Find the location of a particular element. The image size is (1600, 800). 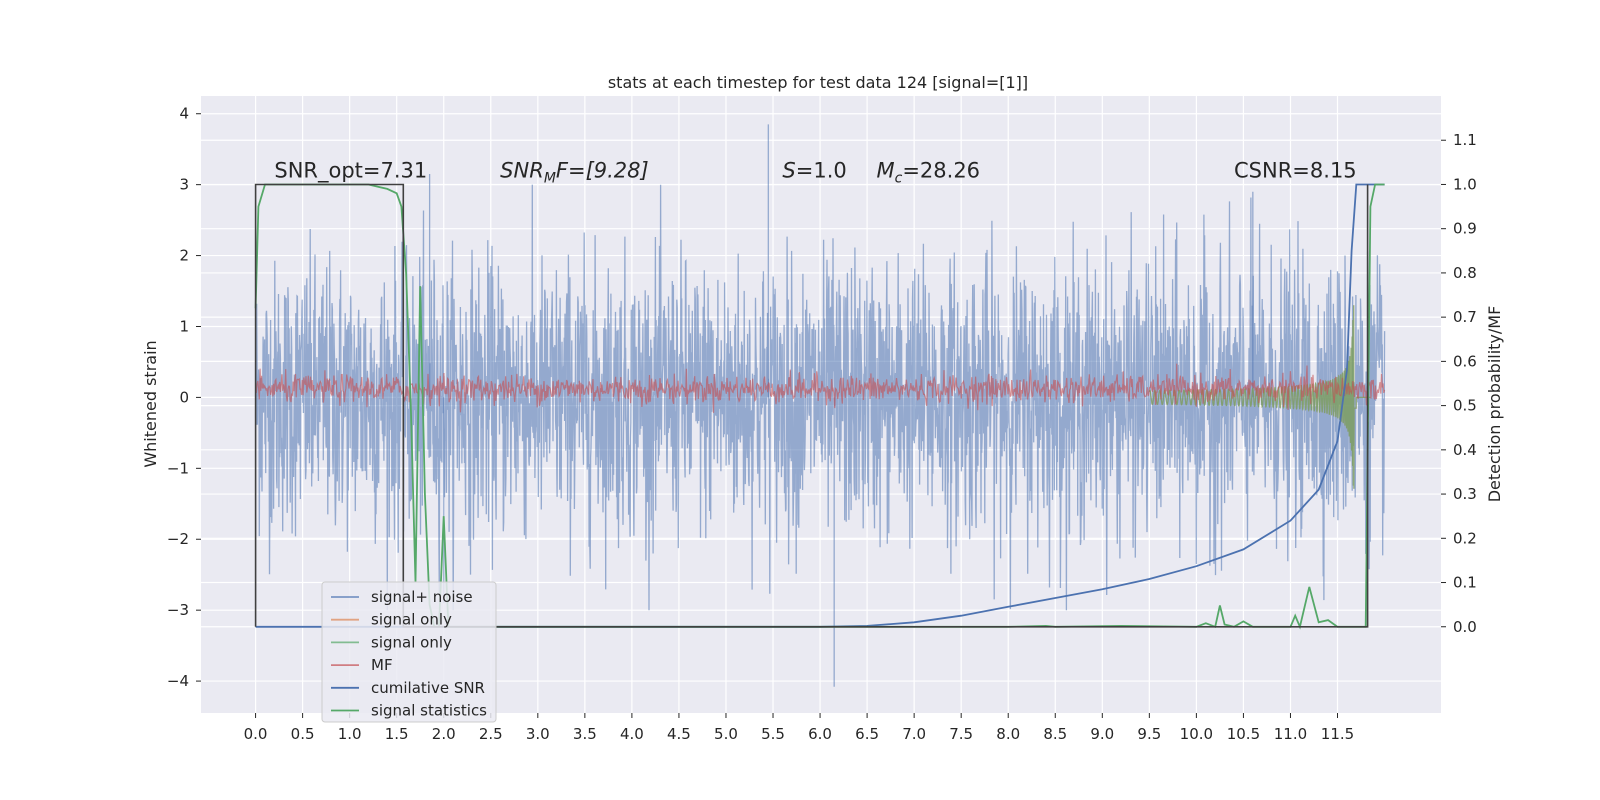

legend-box is located at coordinates (409, 652).